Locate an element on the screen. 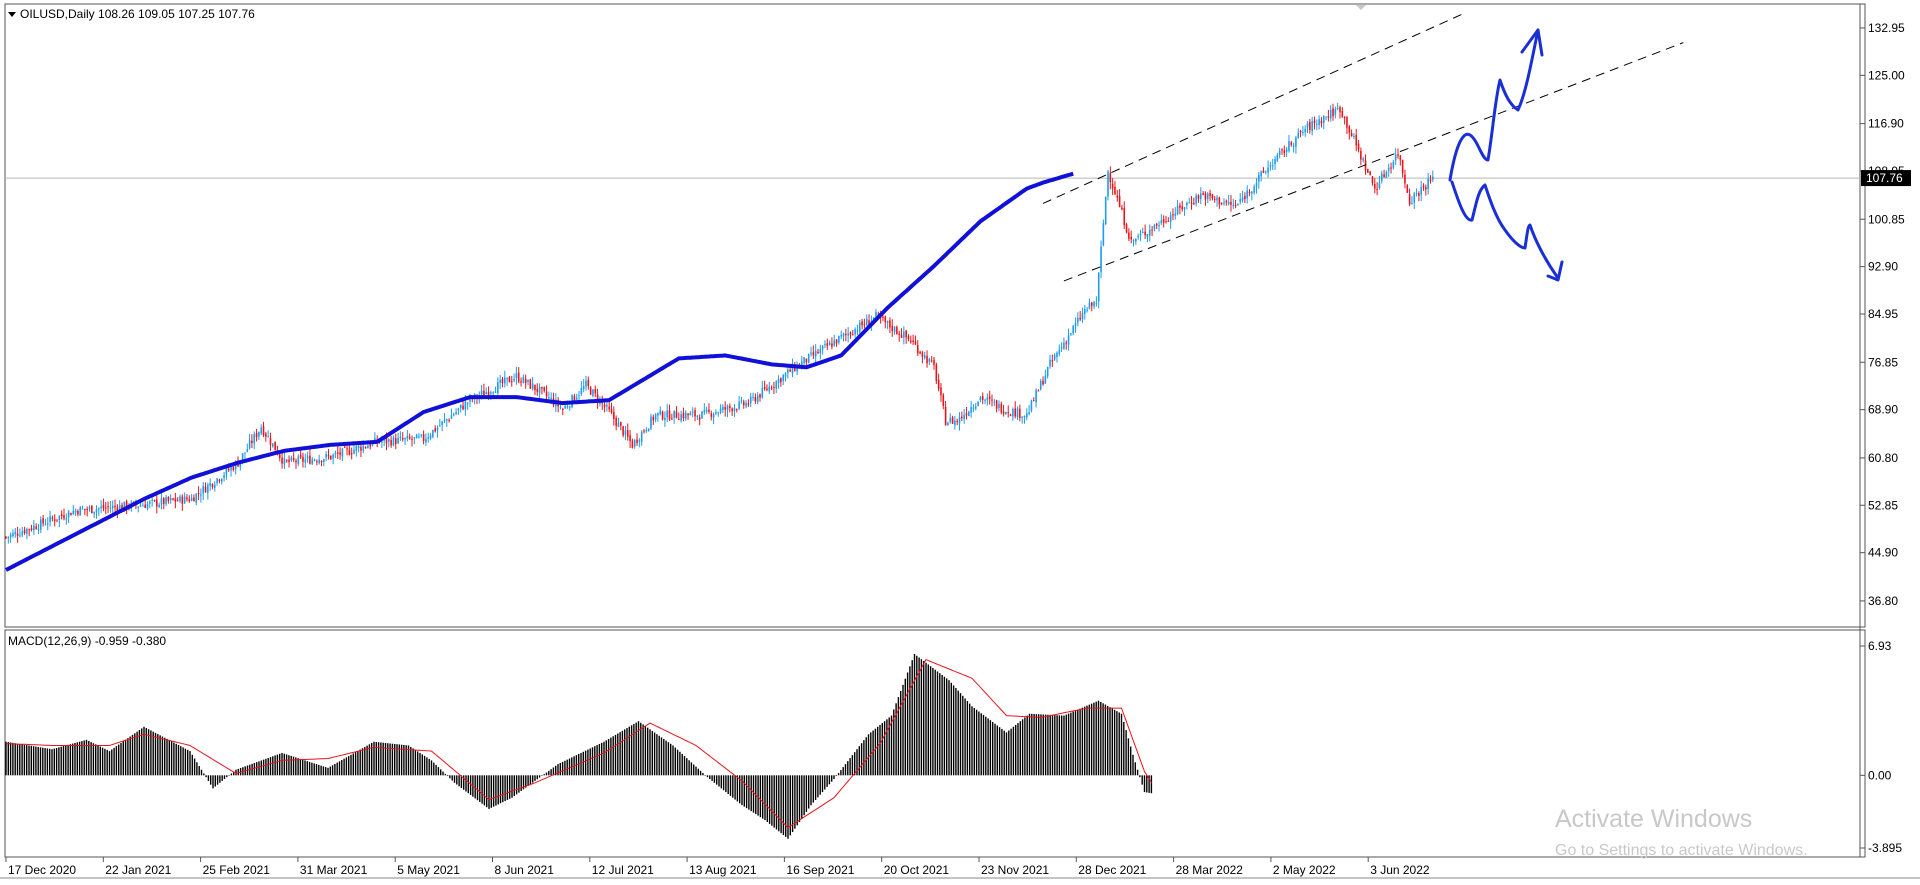 Image resolution: width=1920 pixels, height=885 pixels. price-tick-label: 92.90 is located at coordinates (1883, 267).